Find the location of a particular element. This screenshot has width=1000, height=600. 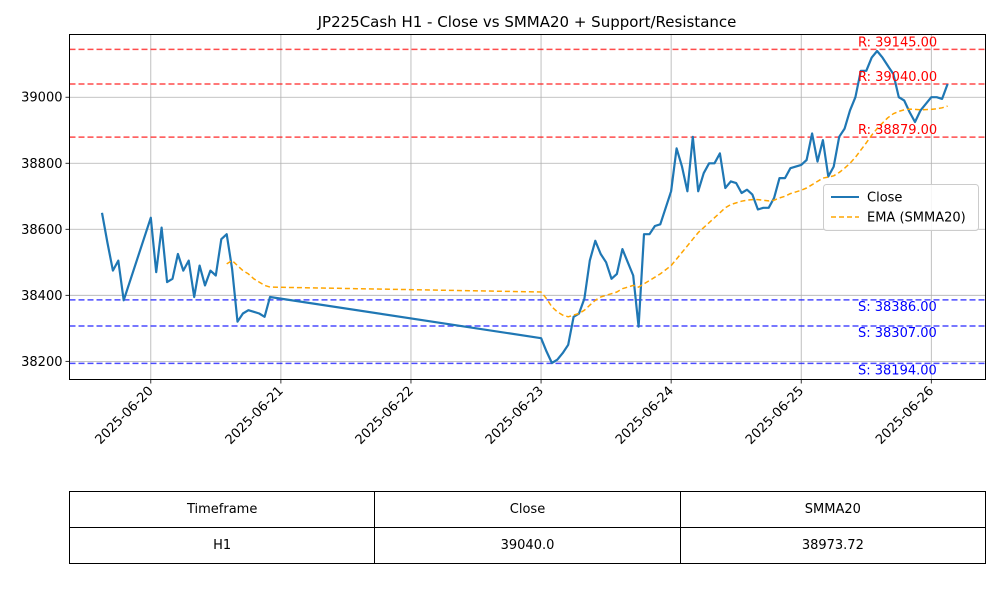

table-header-cell: Timeframe is located at coordinates (222, 509).